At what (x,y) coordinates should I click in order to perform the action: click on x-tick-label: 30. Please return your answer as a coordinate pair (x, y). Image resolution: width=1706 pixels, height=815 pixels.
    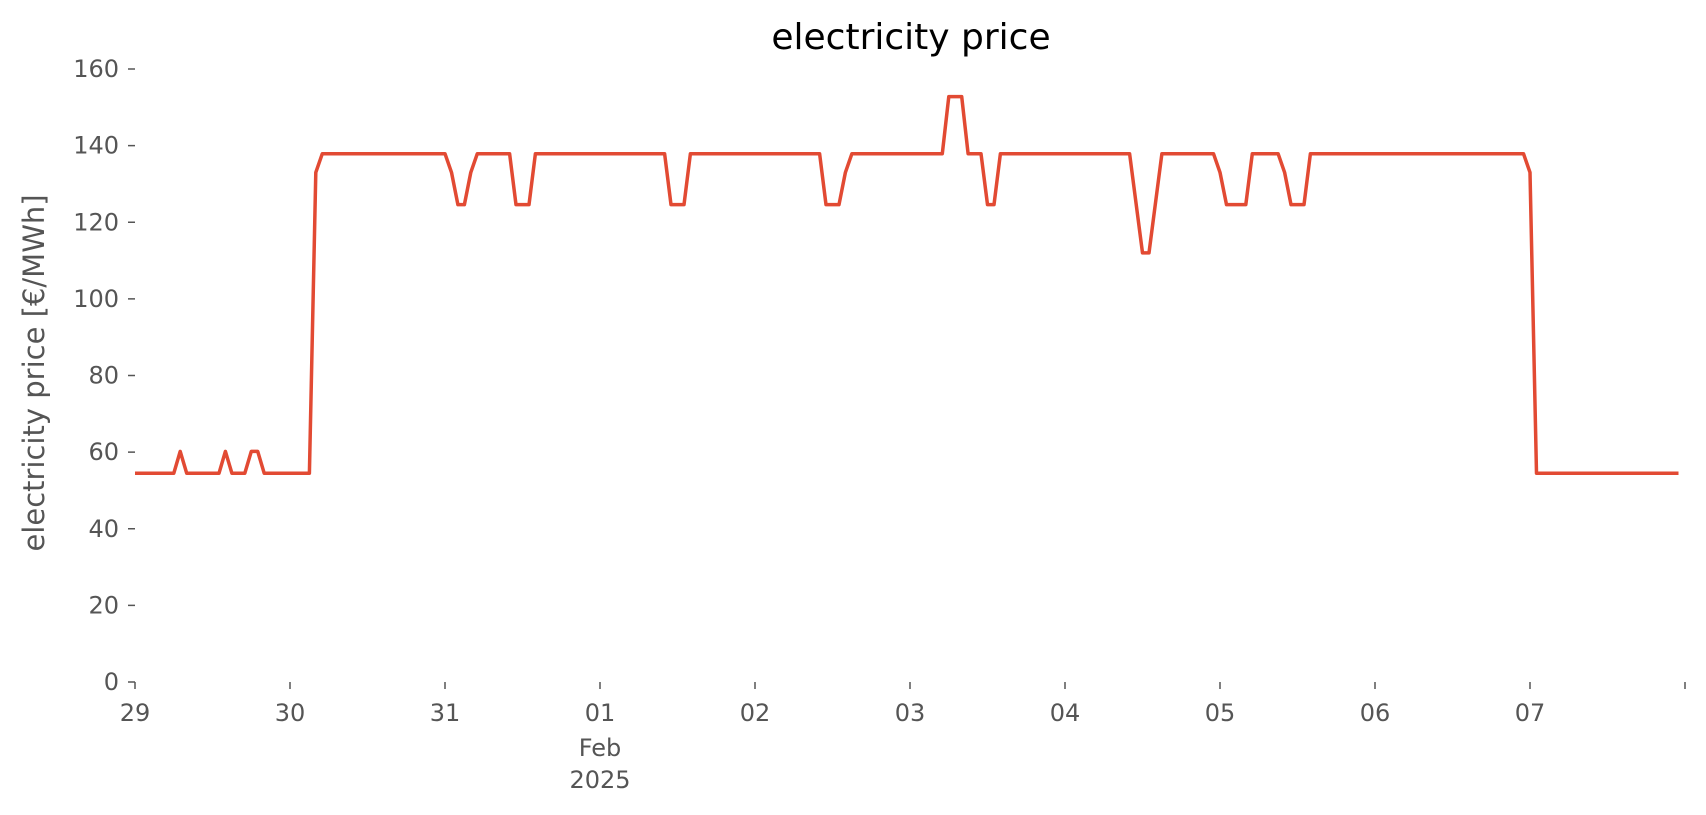
    Looking at the image, I should click on (290, 713).